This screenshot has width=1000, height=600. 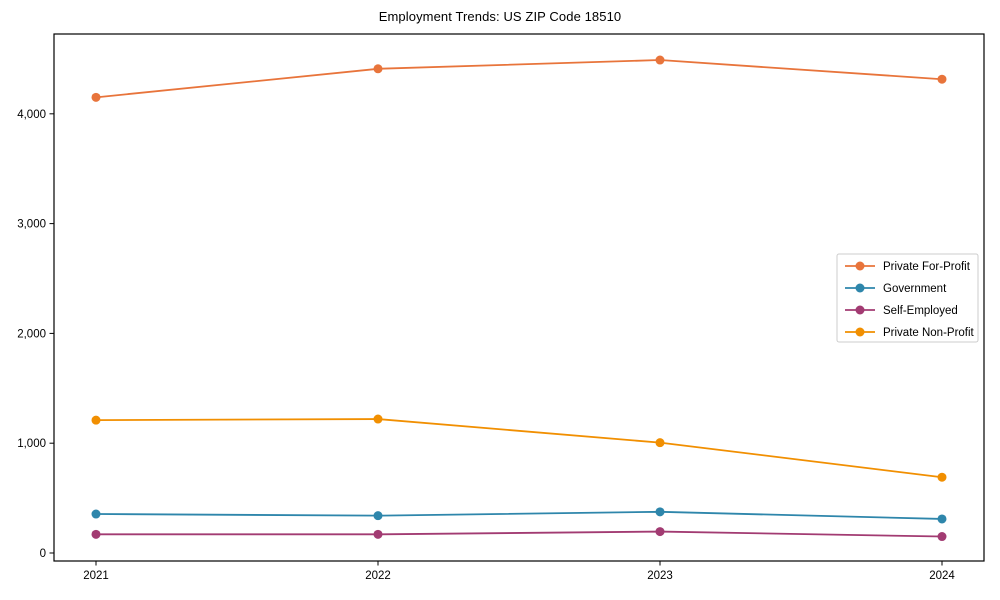 What do you see at coordinates (942, 79) in the screenshot?
I see `data-point-private-for-profit-2024` at bounding box center [942, 79].